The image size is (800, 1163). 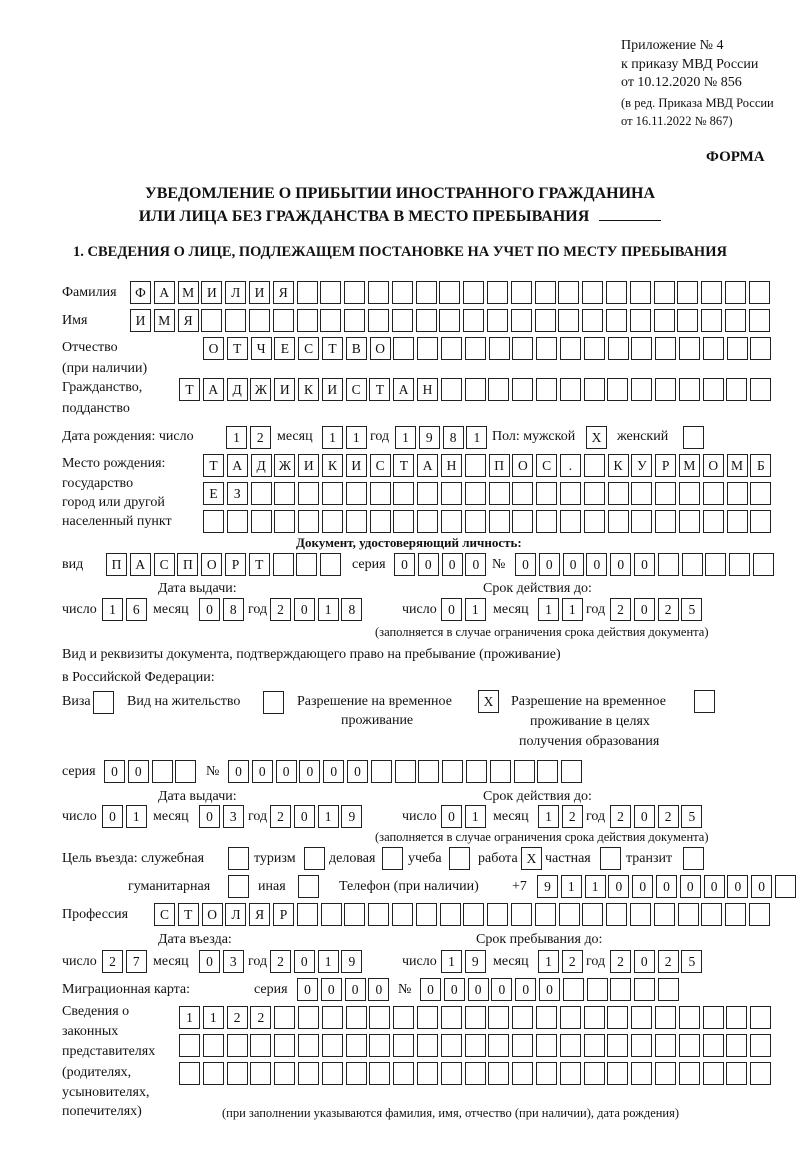 I want to click on char-box: Е, so click(x=213, y=493).